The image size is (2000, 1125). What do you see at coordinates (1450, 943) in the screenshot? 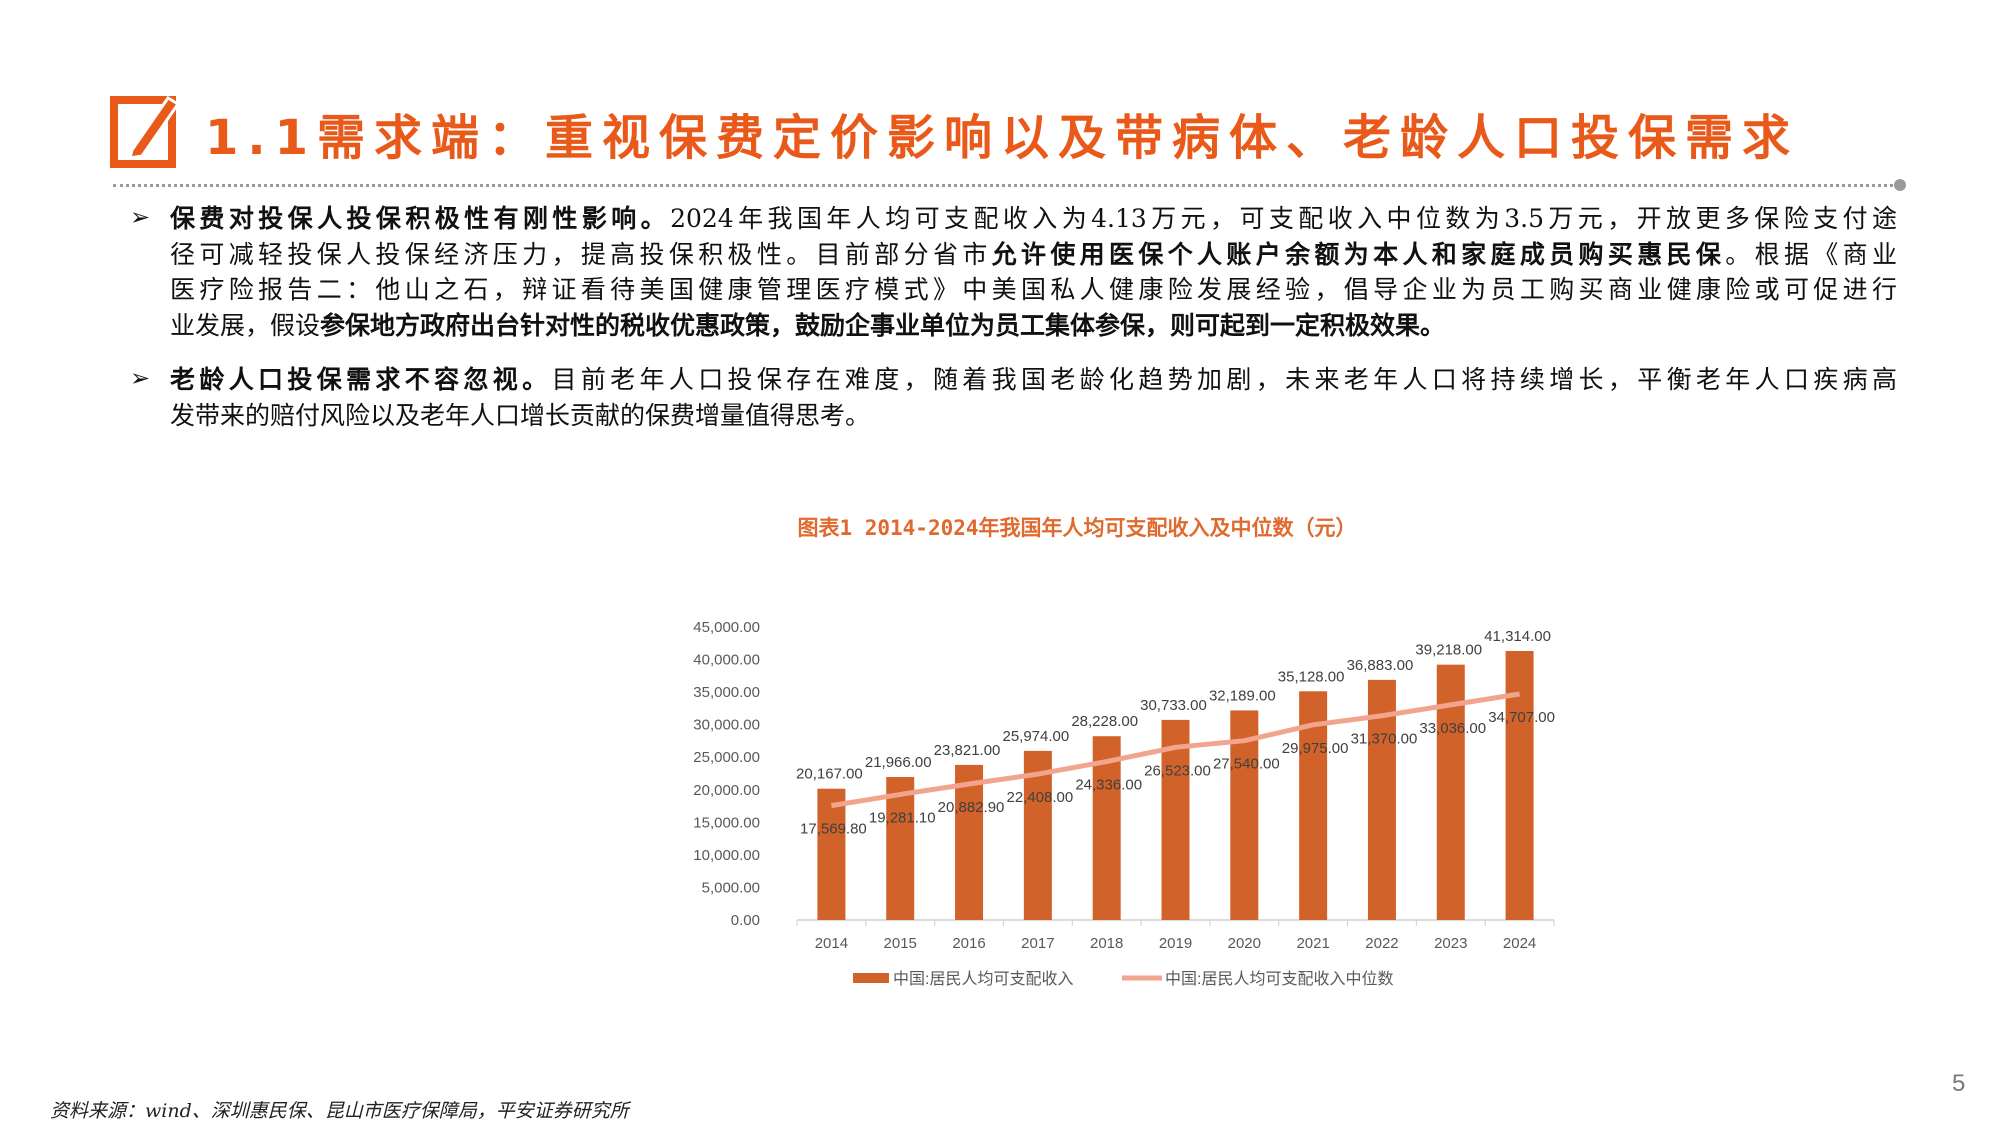
I see `x-tick-label: 2023` at bounding box center [1450, 943].